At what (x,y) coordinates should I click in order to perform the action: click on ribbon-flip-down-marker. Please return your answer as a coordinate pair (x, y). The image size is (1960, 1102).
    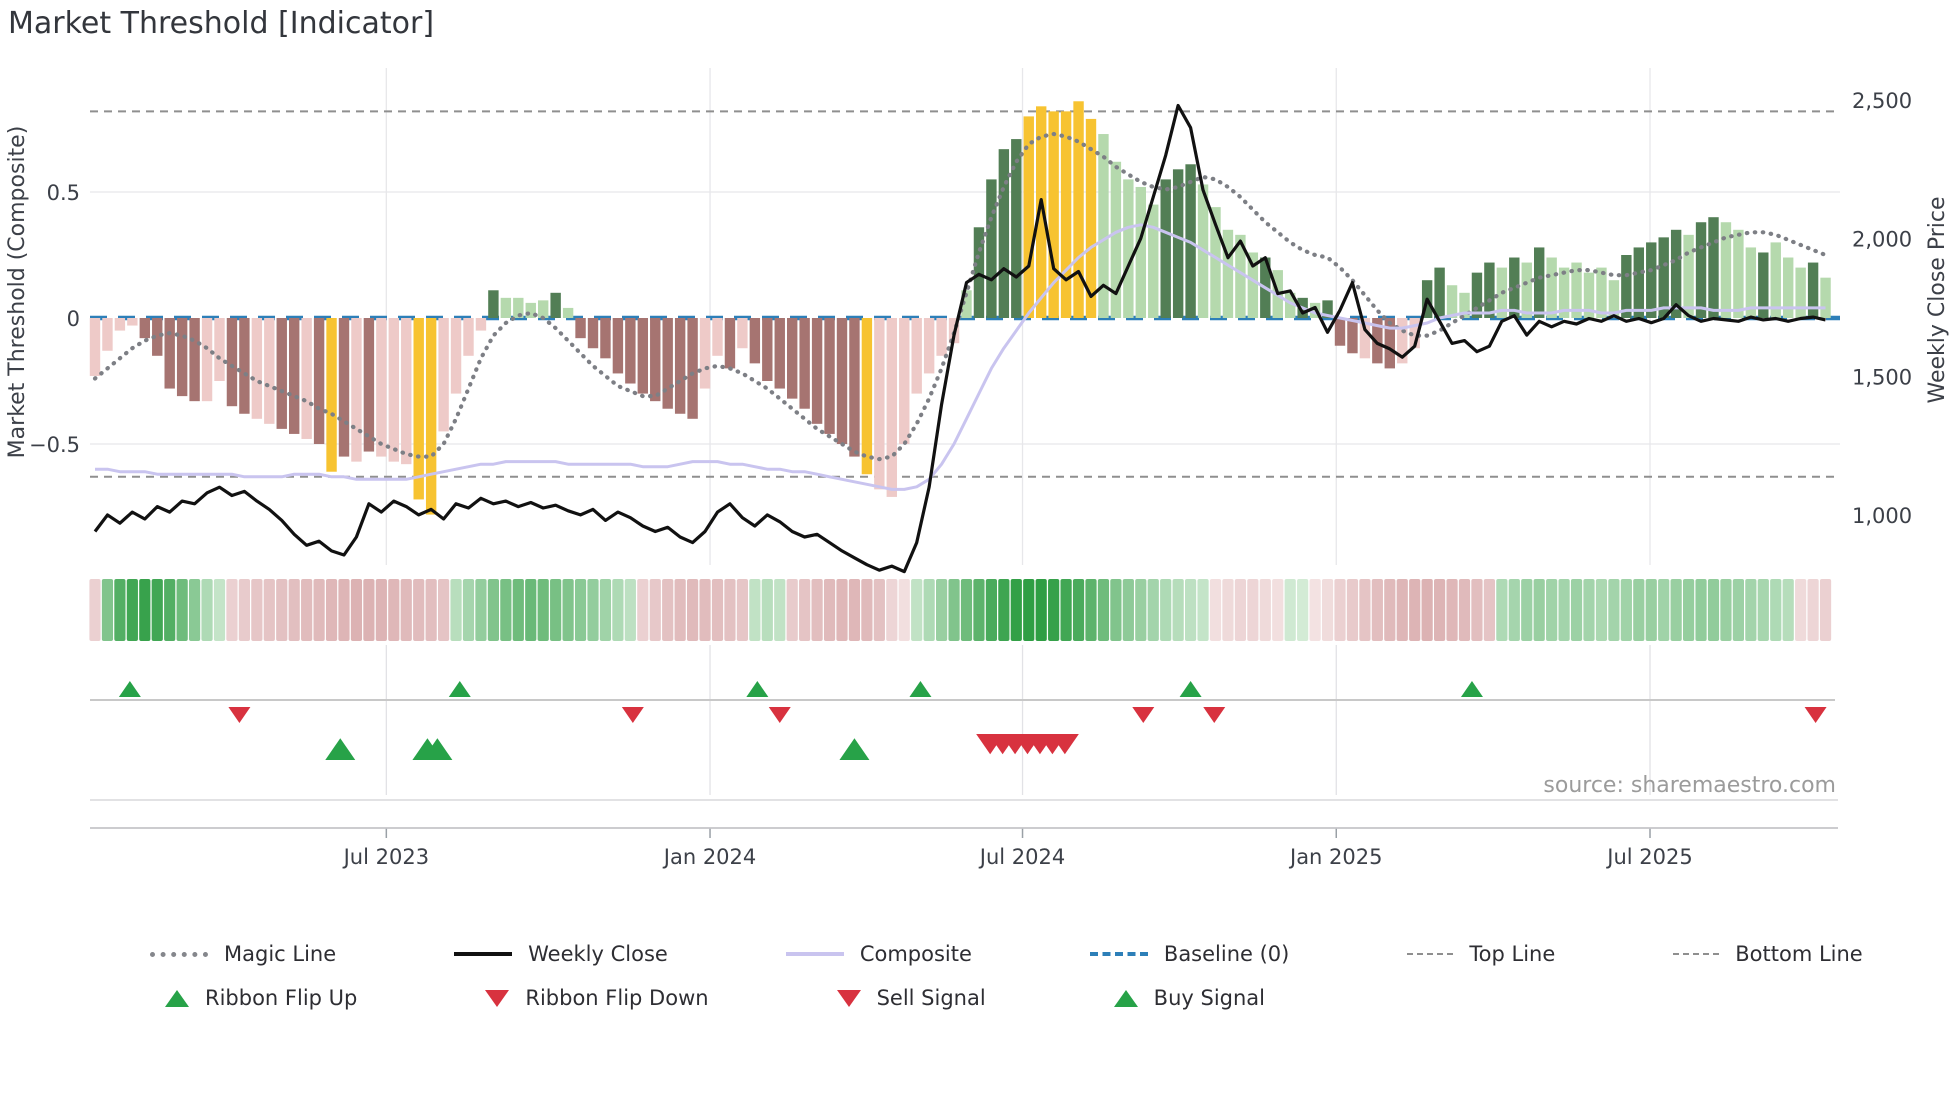
    Looking at the image, I should click on (779, 715).